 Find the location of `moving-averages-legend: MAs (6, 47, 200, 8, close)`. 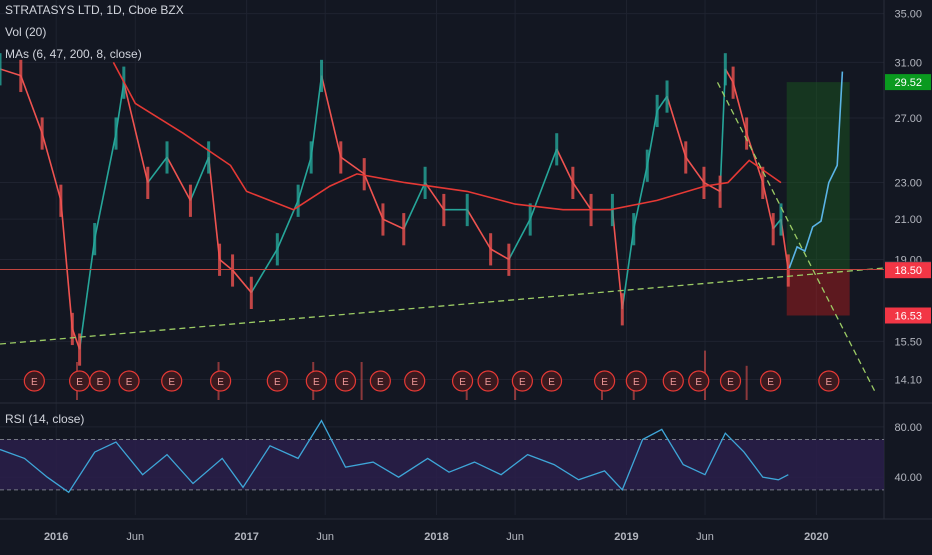

moving-averages-legend: MAs (6, 47, 200, 8, close) is located at coordinates (73, 54).